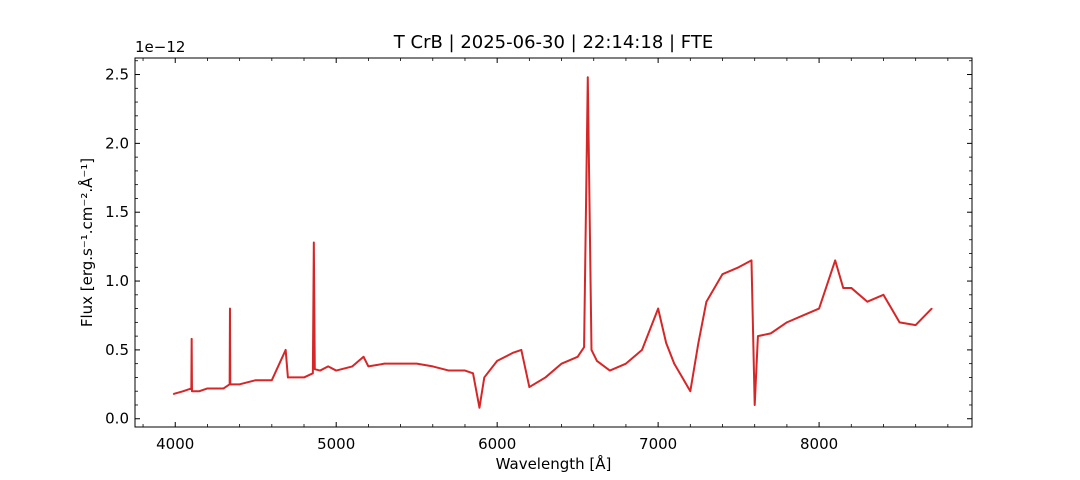  I want to click on x-tick-label: 8000, so click(819, 444).